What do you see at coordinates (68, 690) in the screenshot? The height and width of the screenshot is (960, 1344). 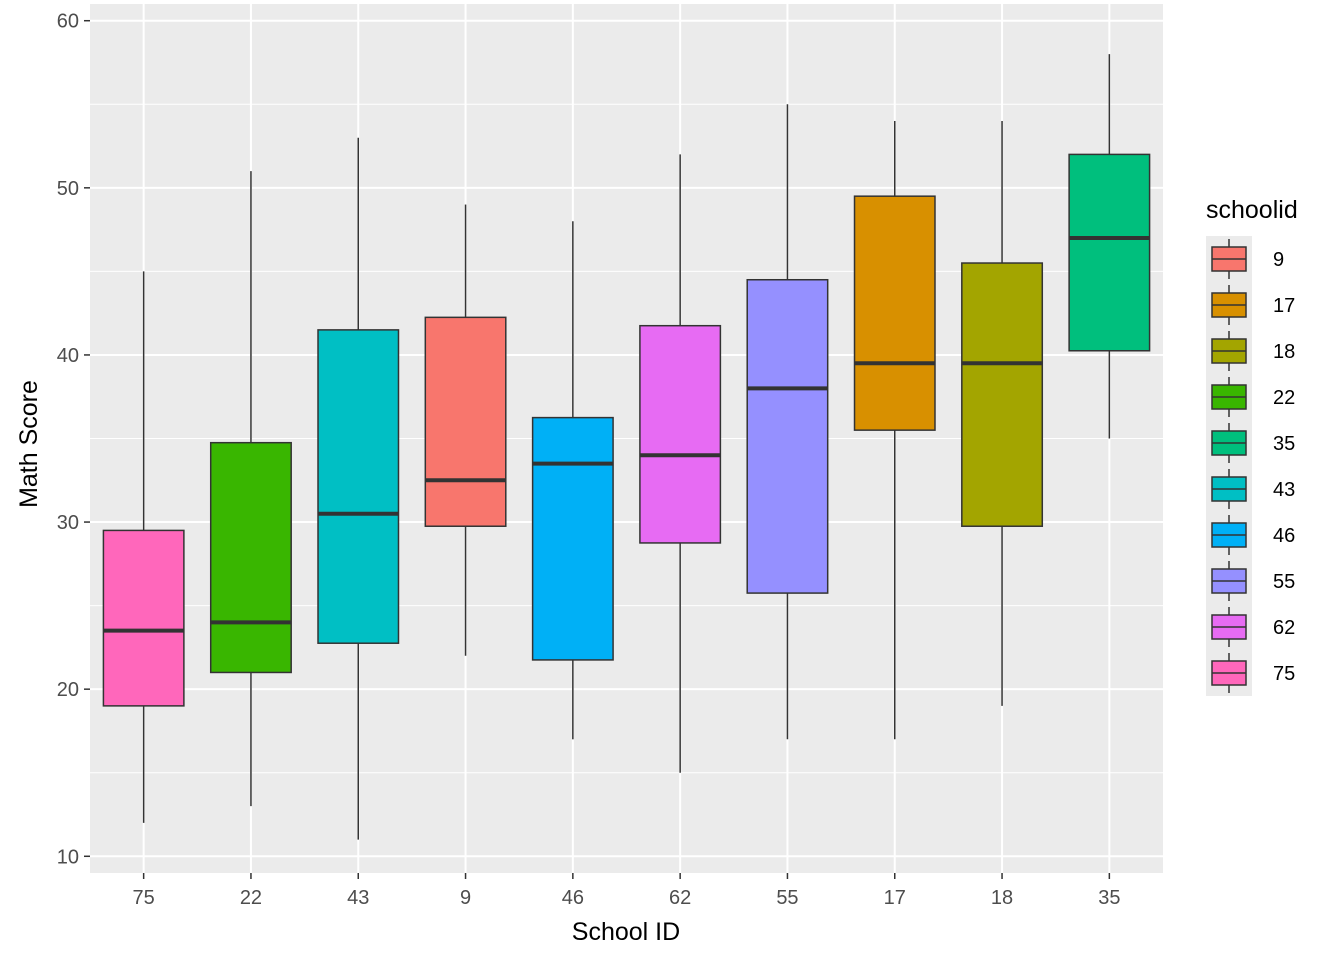 I see `y-tick-label: 20` at bounding box center [68, 690].